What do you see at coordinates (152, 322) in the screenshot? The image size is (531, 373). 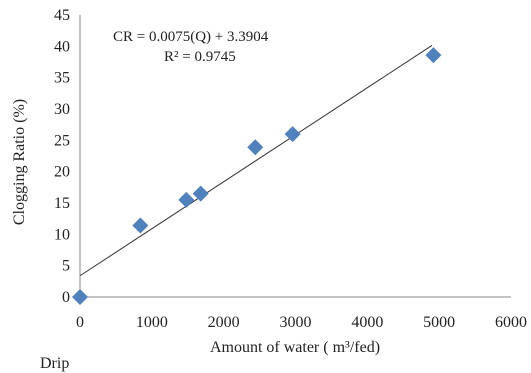 I see `x-tick-label: 1000` at bounding box center [152, 322].